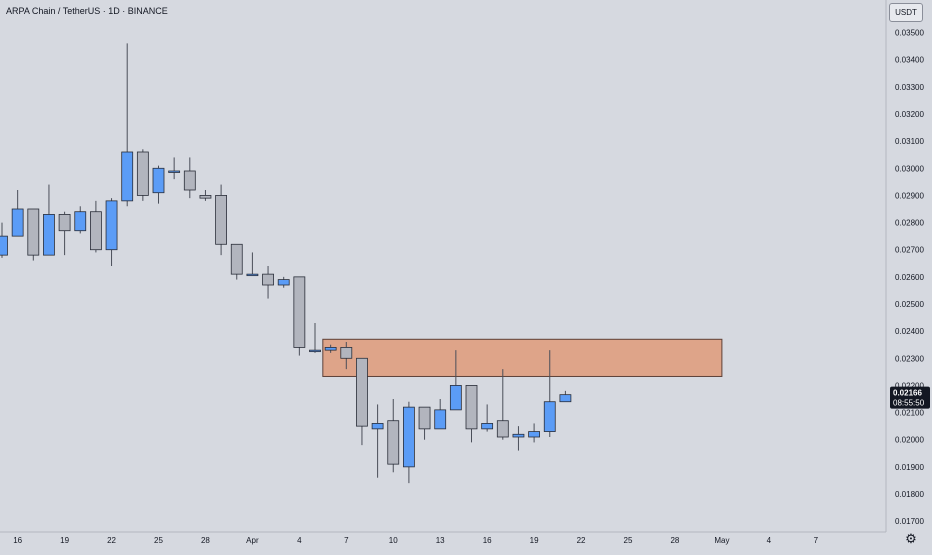  What do you see at coordinates (910, 397) in the screenshot?
I see `last-price-box` at bounding box center [910, 397].